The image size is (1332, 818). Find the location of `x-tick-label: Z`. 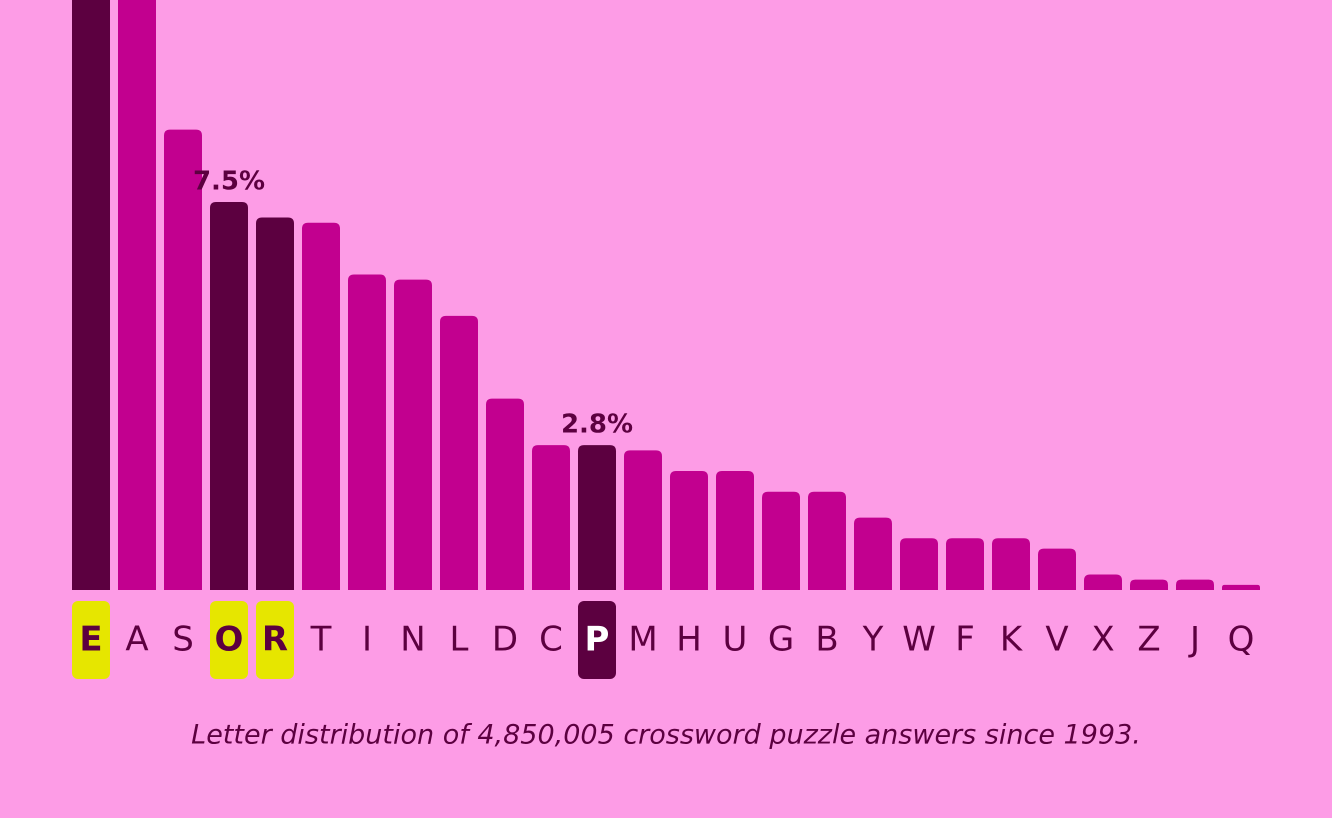

x-tick-label: Z is located at coordinates (1148, 640).